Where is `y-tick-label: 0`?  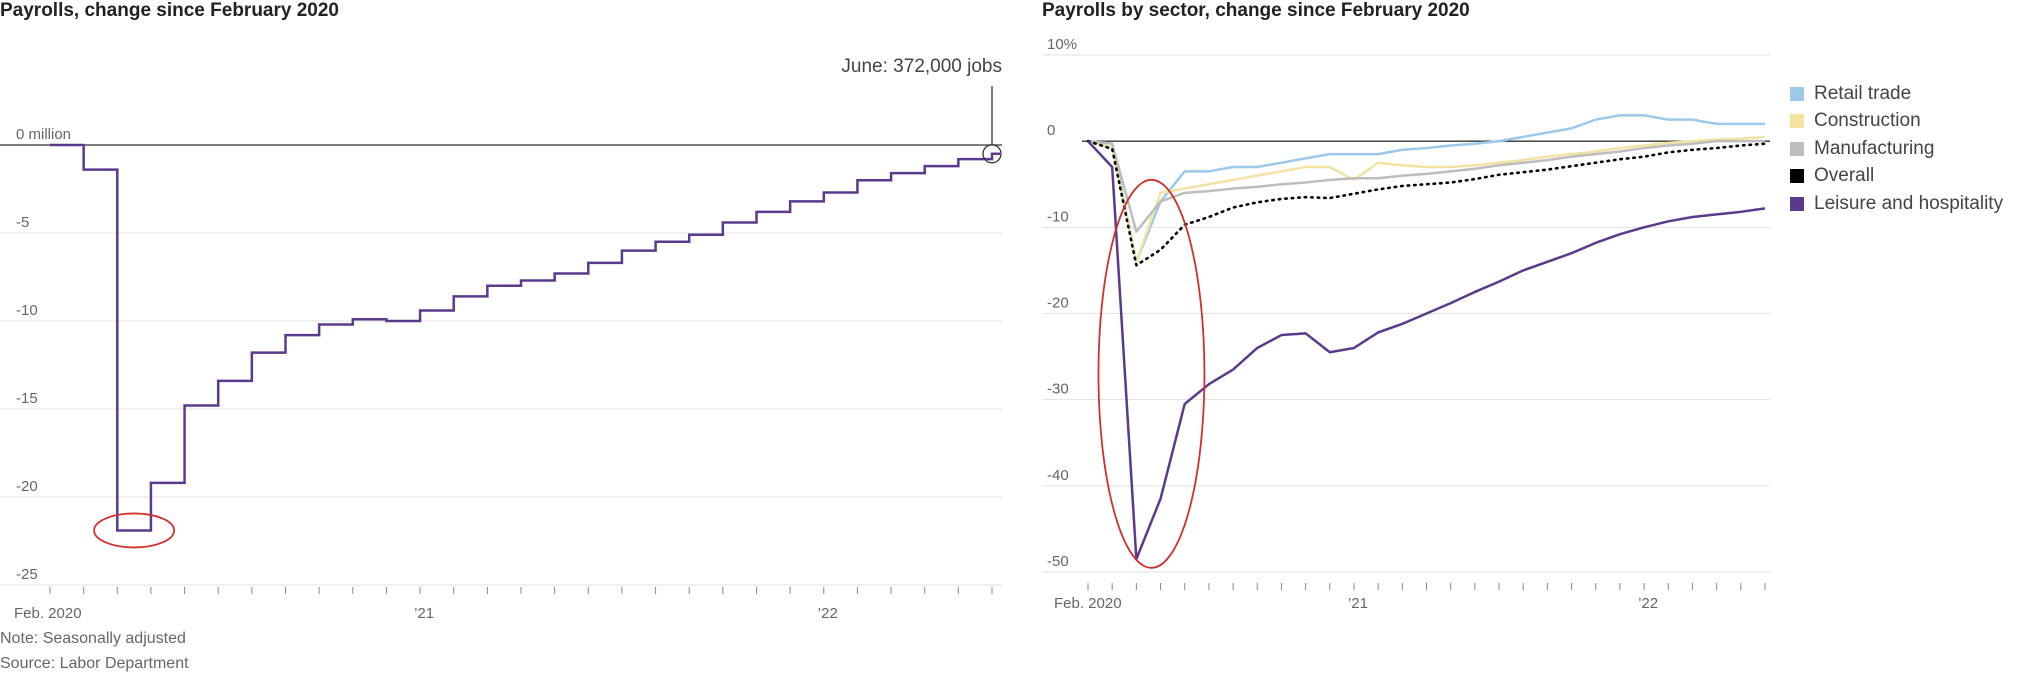 y-tick-label: 0 is located at coordinates (1051, 130).